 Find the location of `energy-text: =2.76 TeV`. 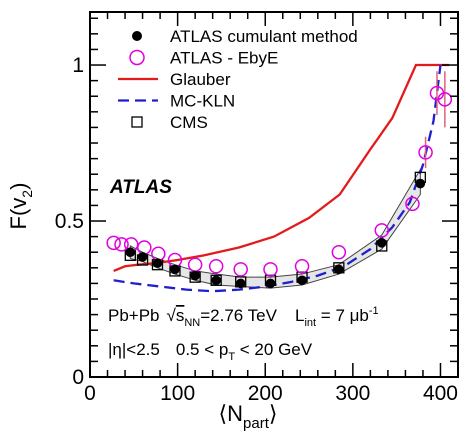

energy-text: =2.76 TeV is located at coordinates (238, 315).